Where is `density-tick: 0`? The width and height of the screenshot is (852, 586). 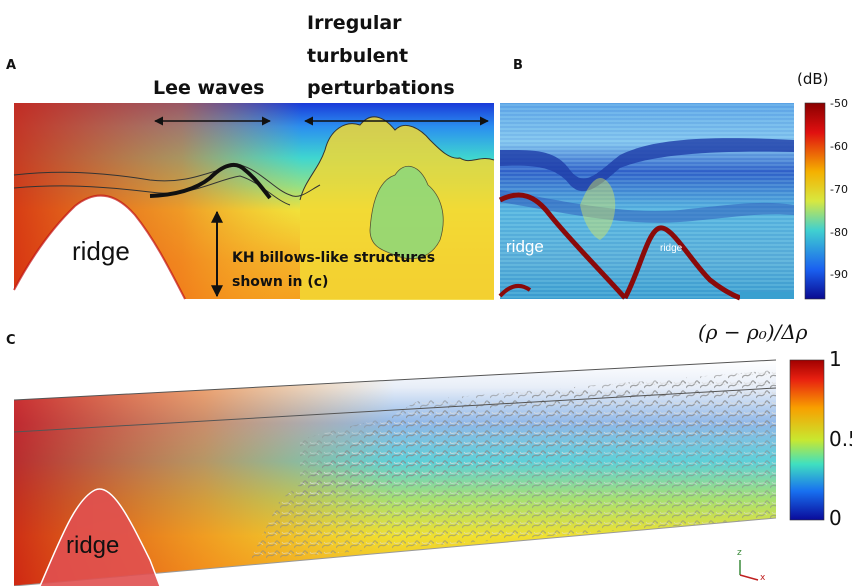
density-tick: 0 is located at coordinates (835, 518).